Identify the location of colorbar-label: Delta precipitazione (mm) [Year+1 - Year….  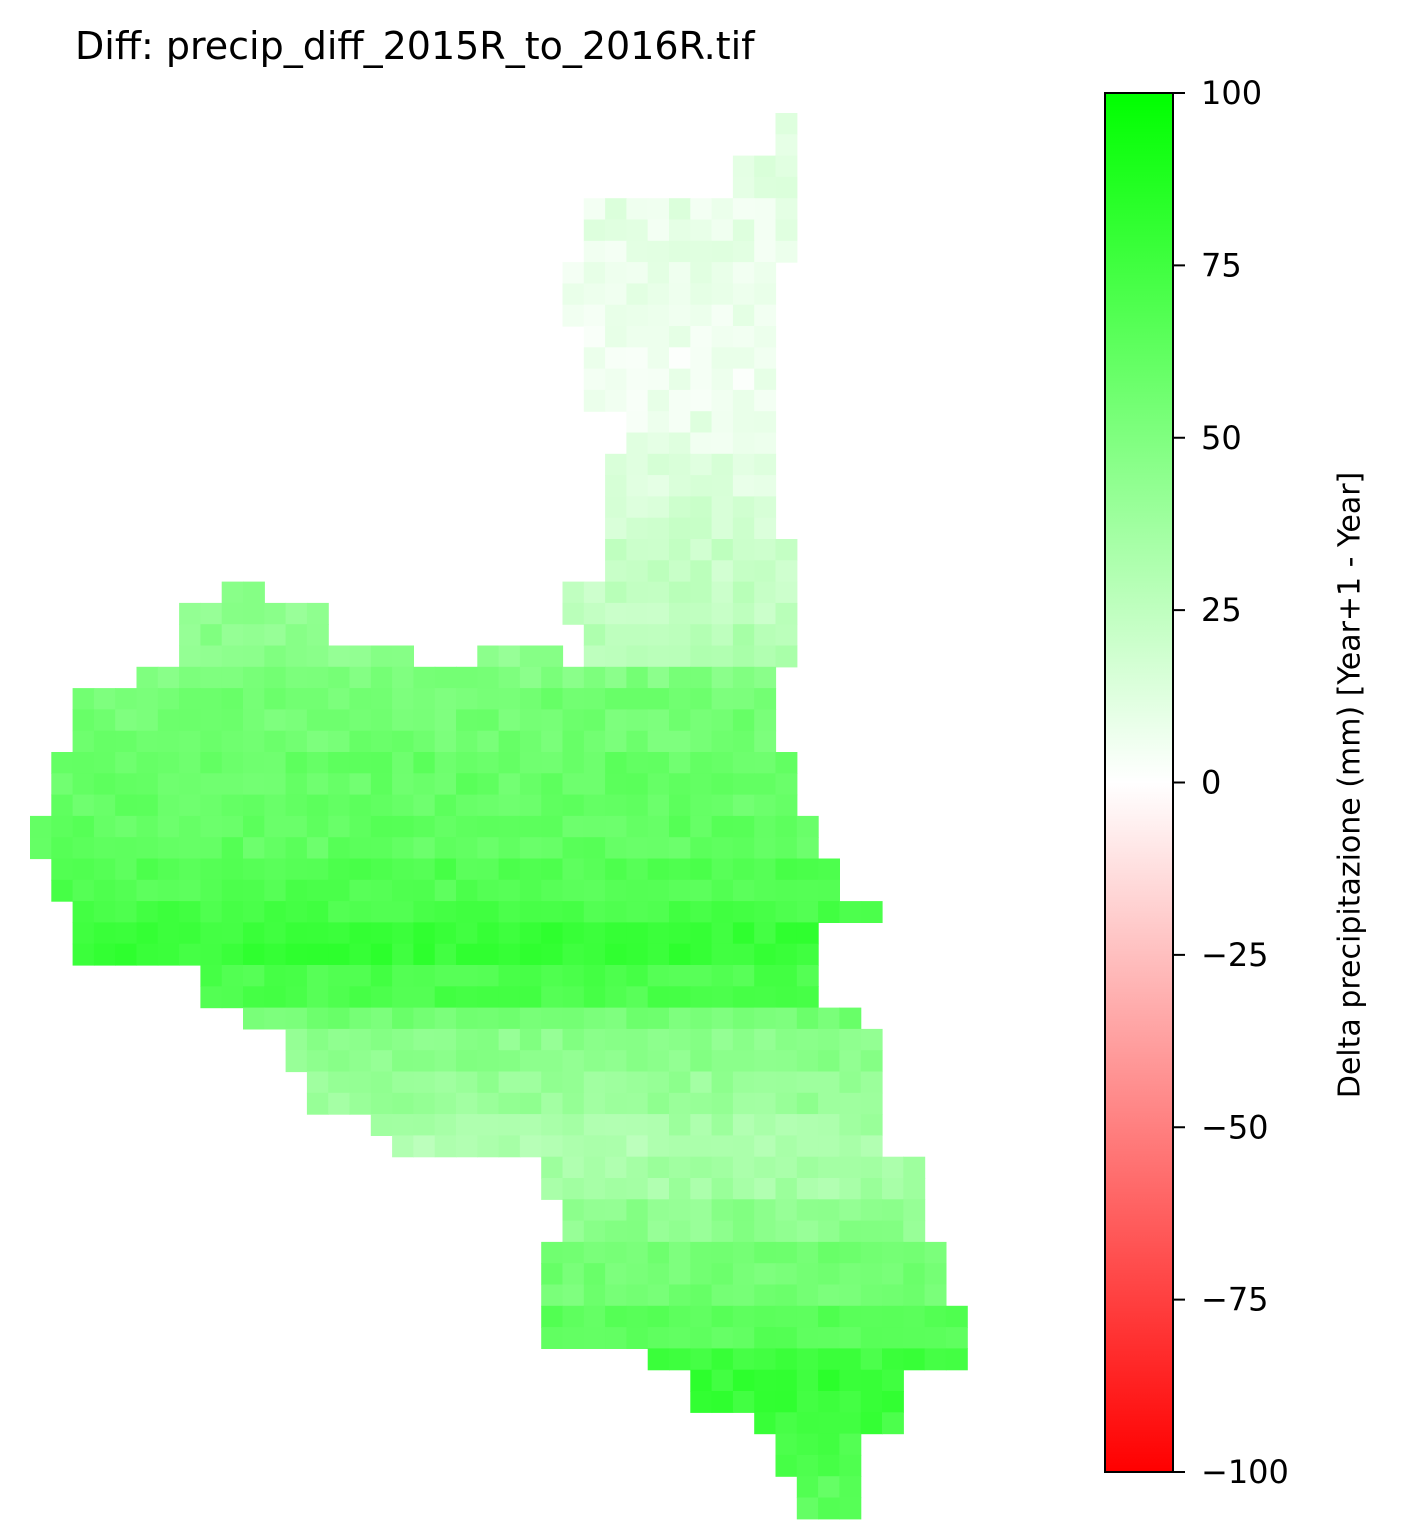
(1350, 785).